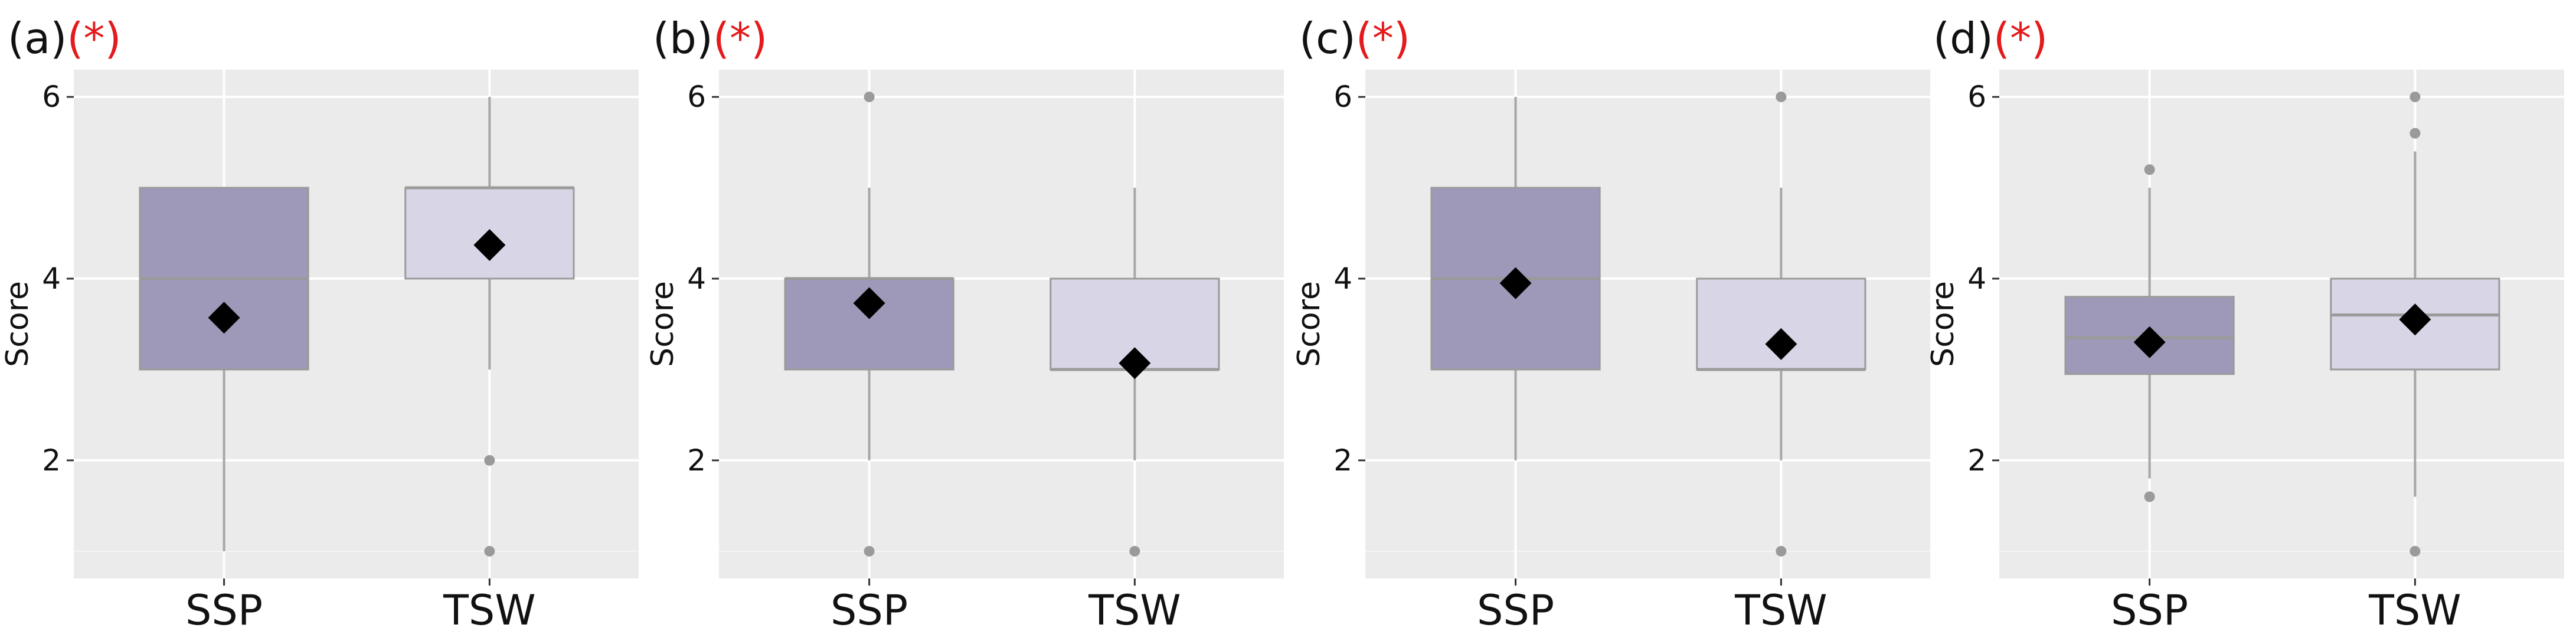 The width and height of the screenshot is (2576, 644). I want to click on panel-label: (a)(*), so click(65, 38).